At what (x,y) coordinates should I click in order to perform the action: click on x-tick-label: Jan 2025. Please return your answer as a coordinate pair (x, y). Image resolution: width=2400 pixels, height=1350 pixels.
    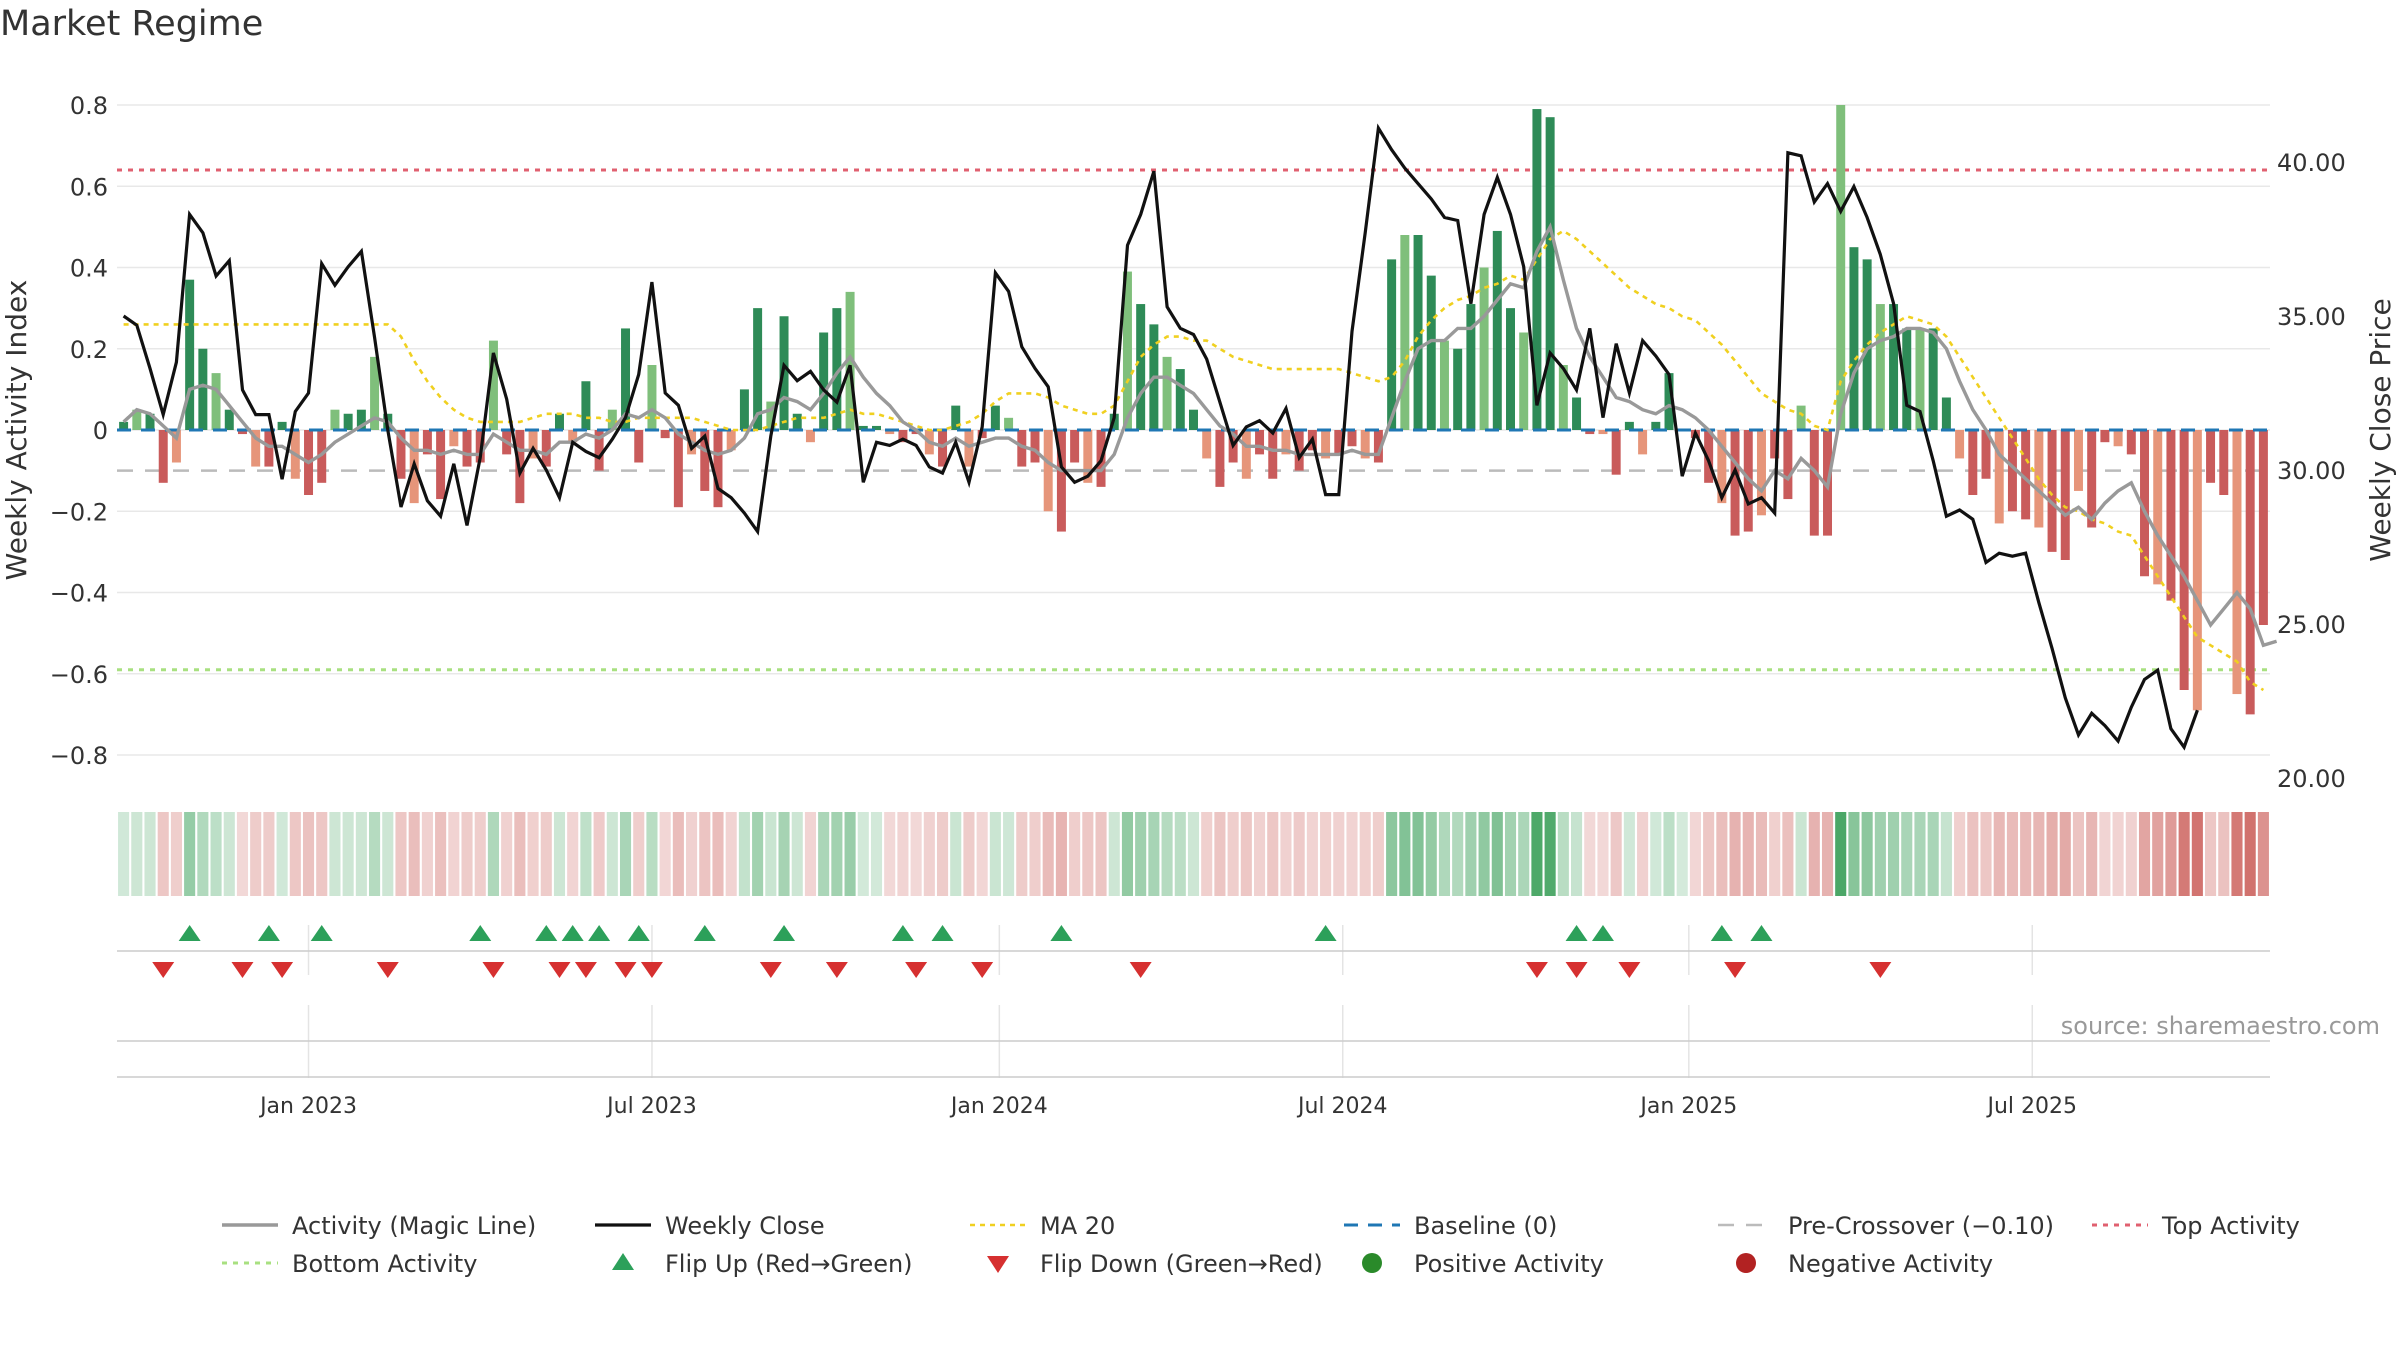
    Looking at the image, I should click on (1687, 1106).